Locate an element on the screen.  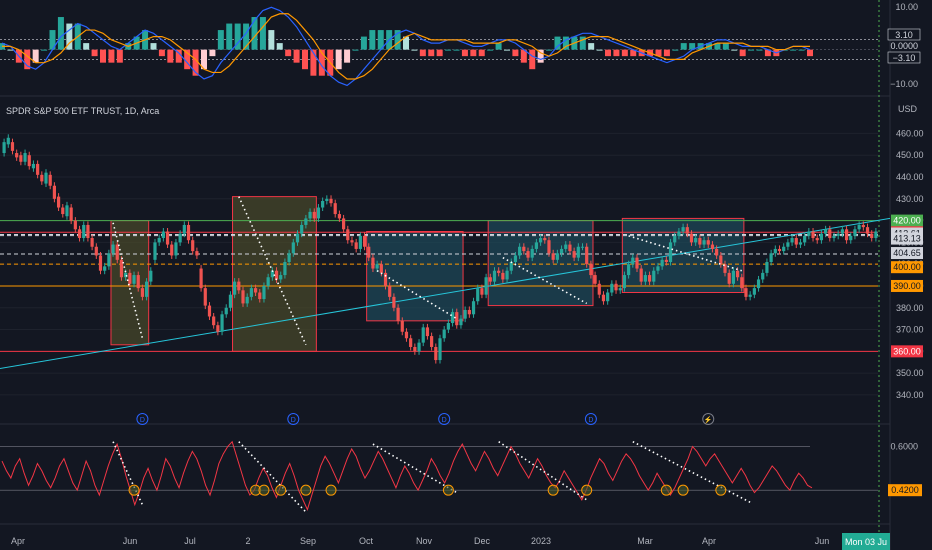
rsi-touch-marker is located at coordinates (331, 490).